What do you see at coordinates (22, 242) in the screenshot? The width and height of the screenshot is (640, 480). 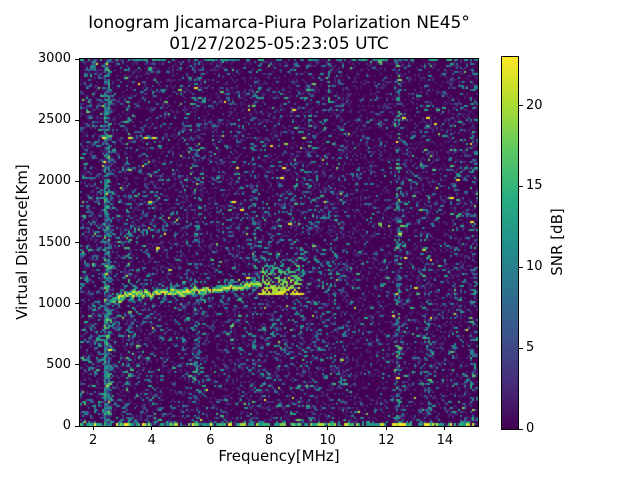 I see `y-axis-label: Virtual Distance[Km]` at bounding box center [22, 242].